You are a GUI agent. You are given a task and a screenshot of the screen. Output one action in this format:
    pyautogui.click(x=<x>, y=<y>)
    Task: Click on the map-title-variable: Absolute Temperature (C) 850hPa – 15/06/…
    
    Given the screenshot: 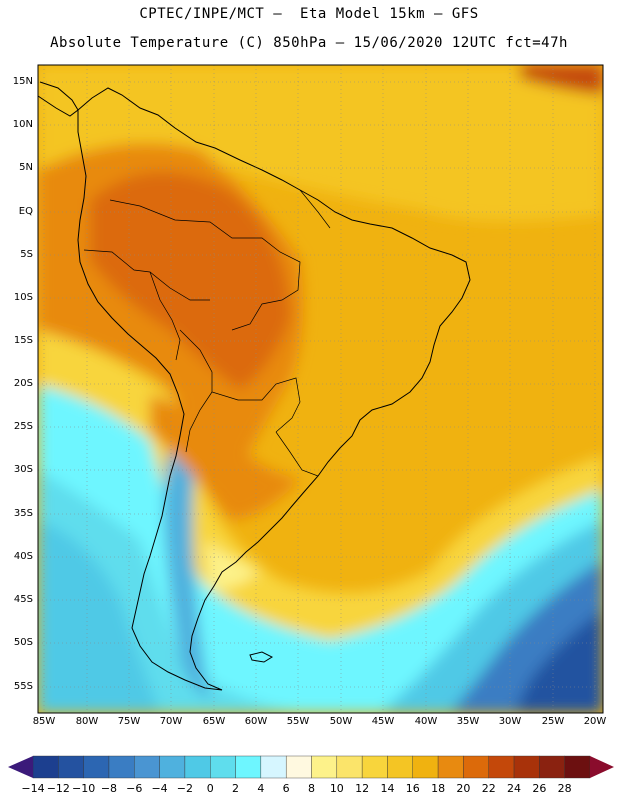 What is the action you would take?
    pyautogui.click(x=309, y=43)
    